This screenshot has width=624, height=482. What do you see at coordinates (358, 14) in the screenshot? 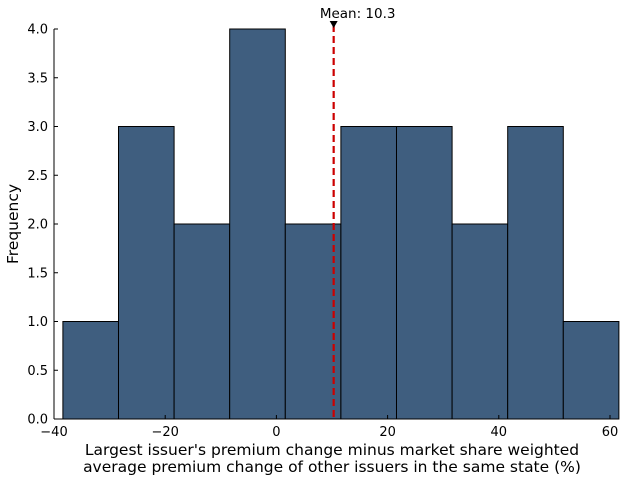
I see `mean-annotation-label: Mean: 10.3` at bounding box center [358, 14].